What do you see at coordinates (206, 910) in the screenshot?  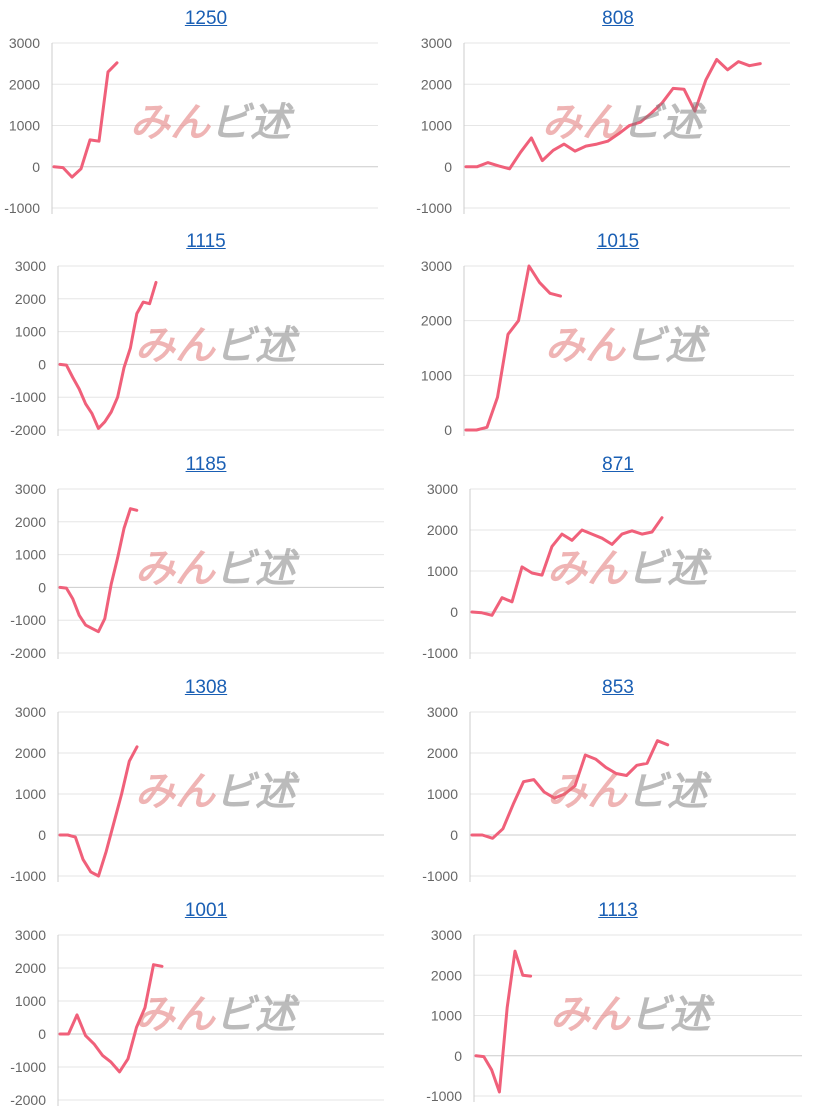 I see `chart-title-link: 1001` at bounding box center [206, 910].